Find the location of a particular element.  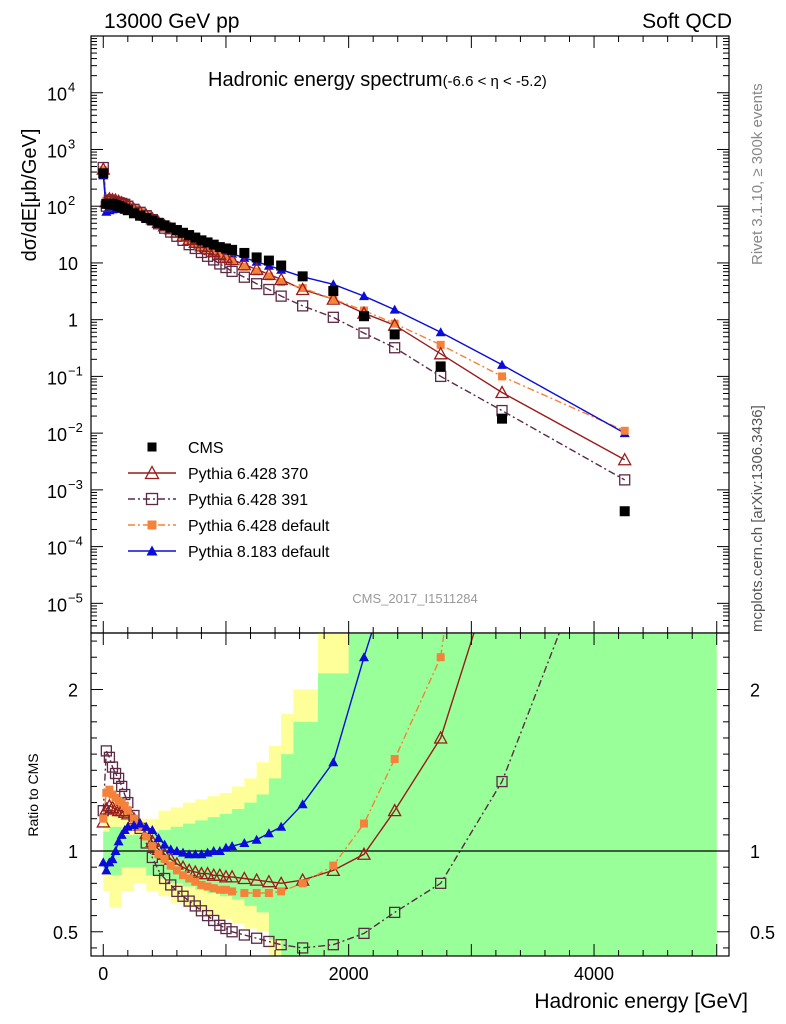

main-y-tick-label-exp: −4 is located at coordinates (75, 541).